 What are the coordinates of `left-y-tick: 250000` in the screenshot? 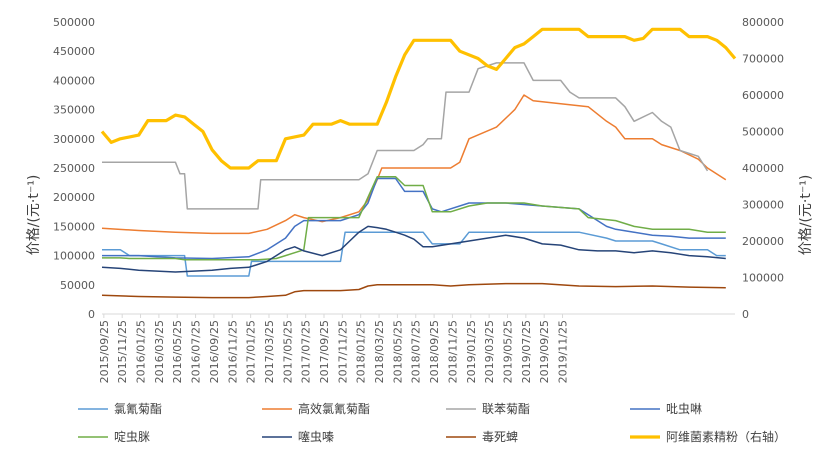 It's located at (74, 168).